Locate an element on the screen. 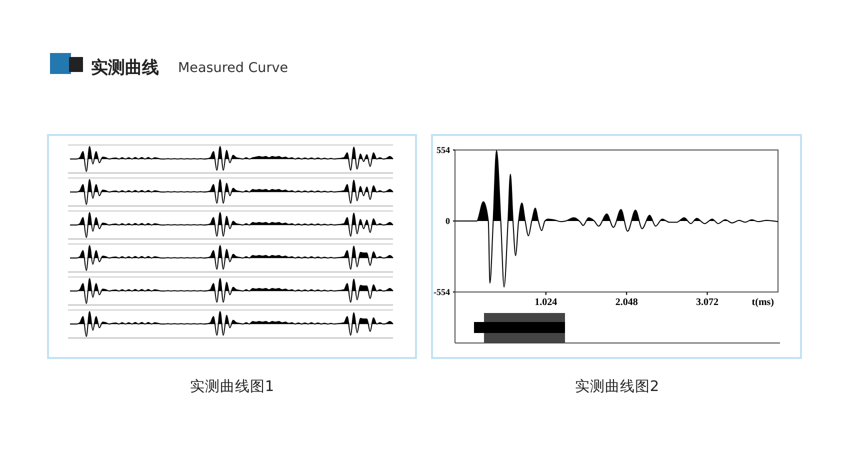 The height and width of the screenshot is (452, 850). x-tick-label: 2.048 is located at coordinates (626, 302).